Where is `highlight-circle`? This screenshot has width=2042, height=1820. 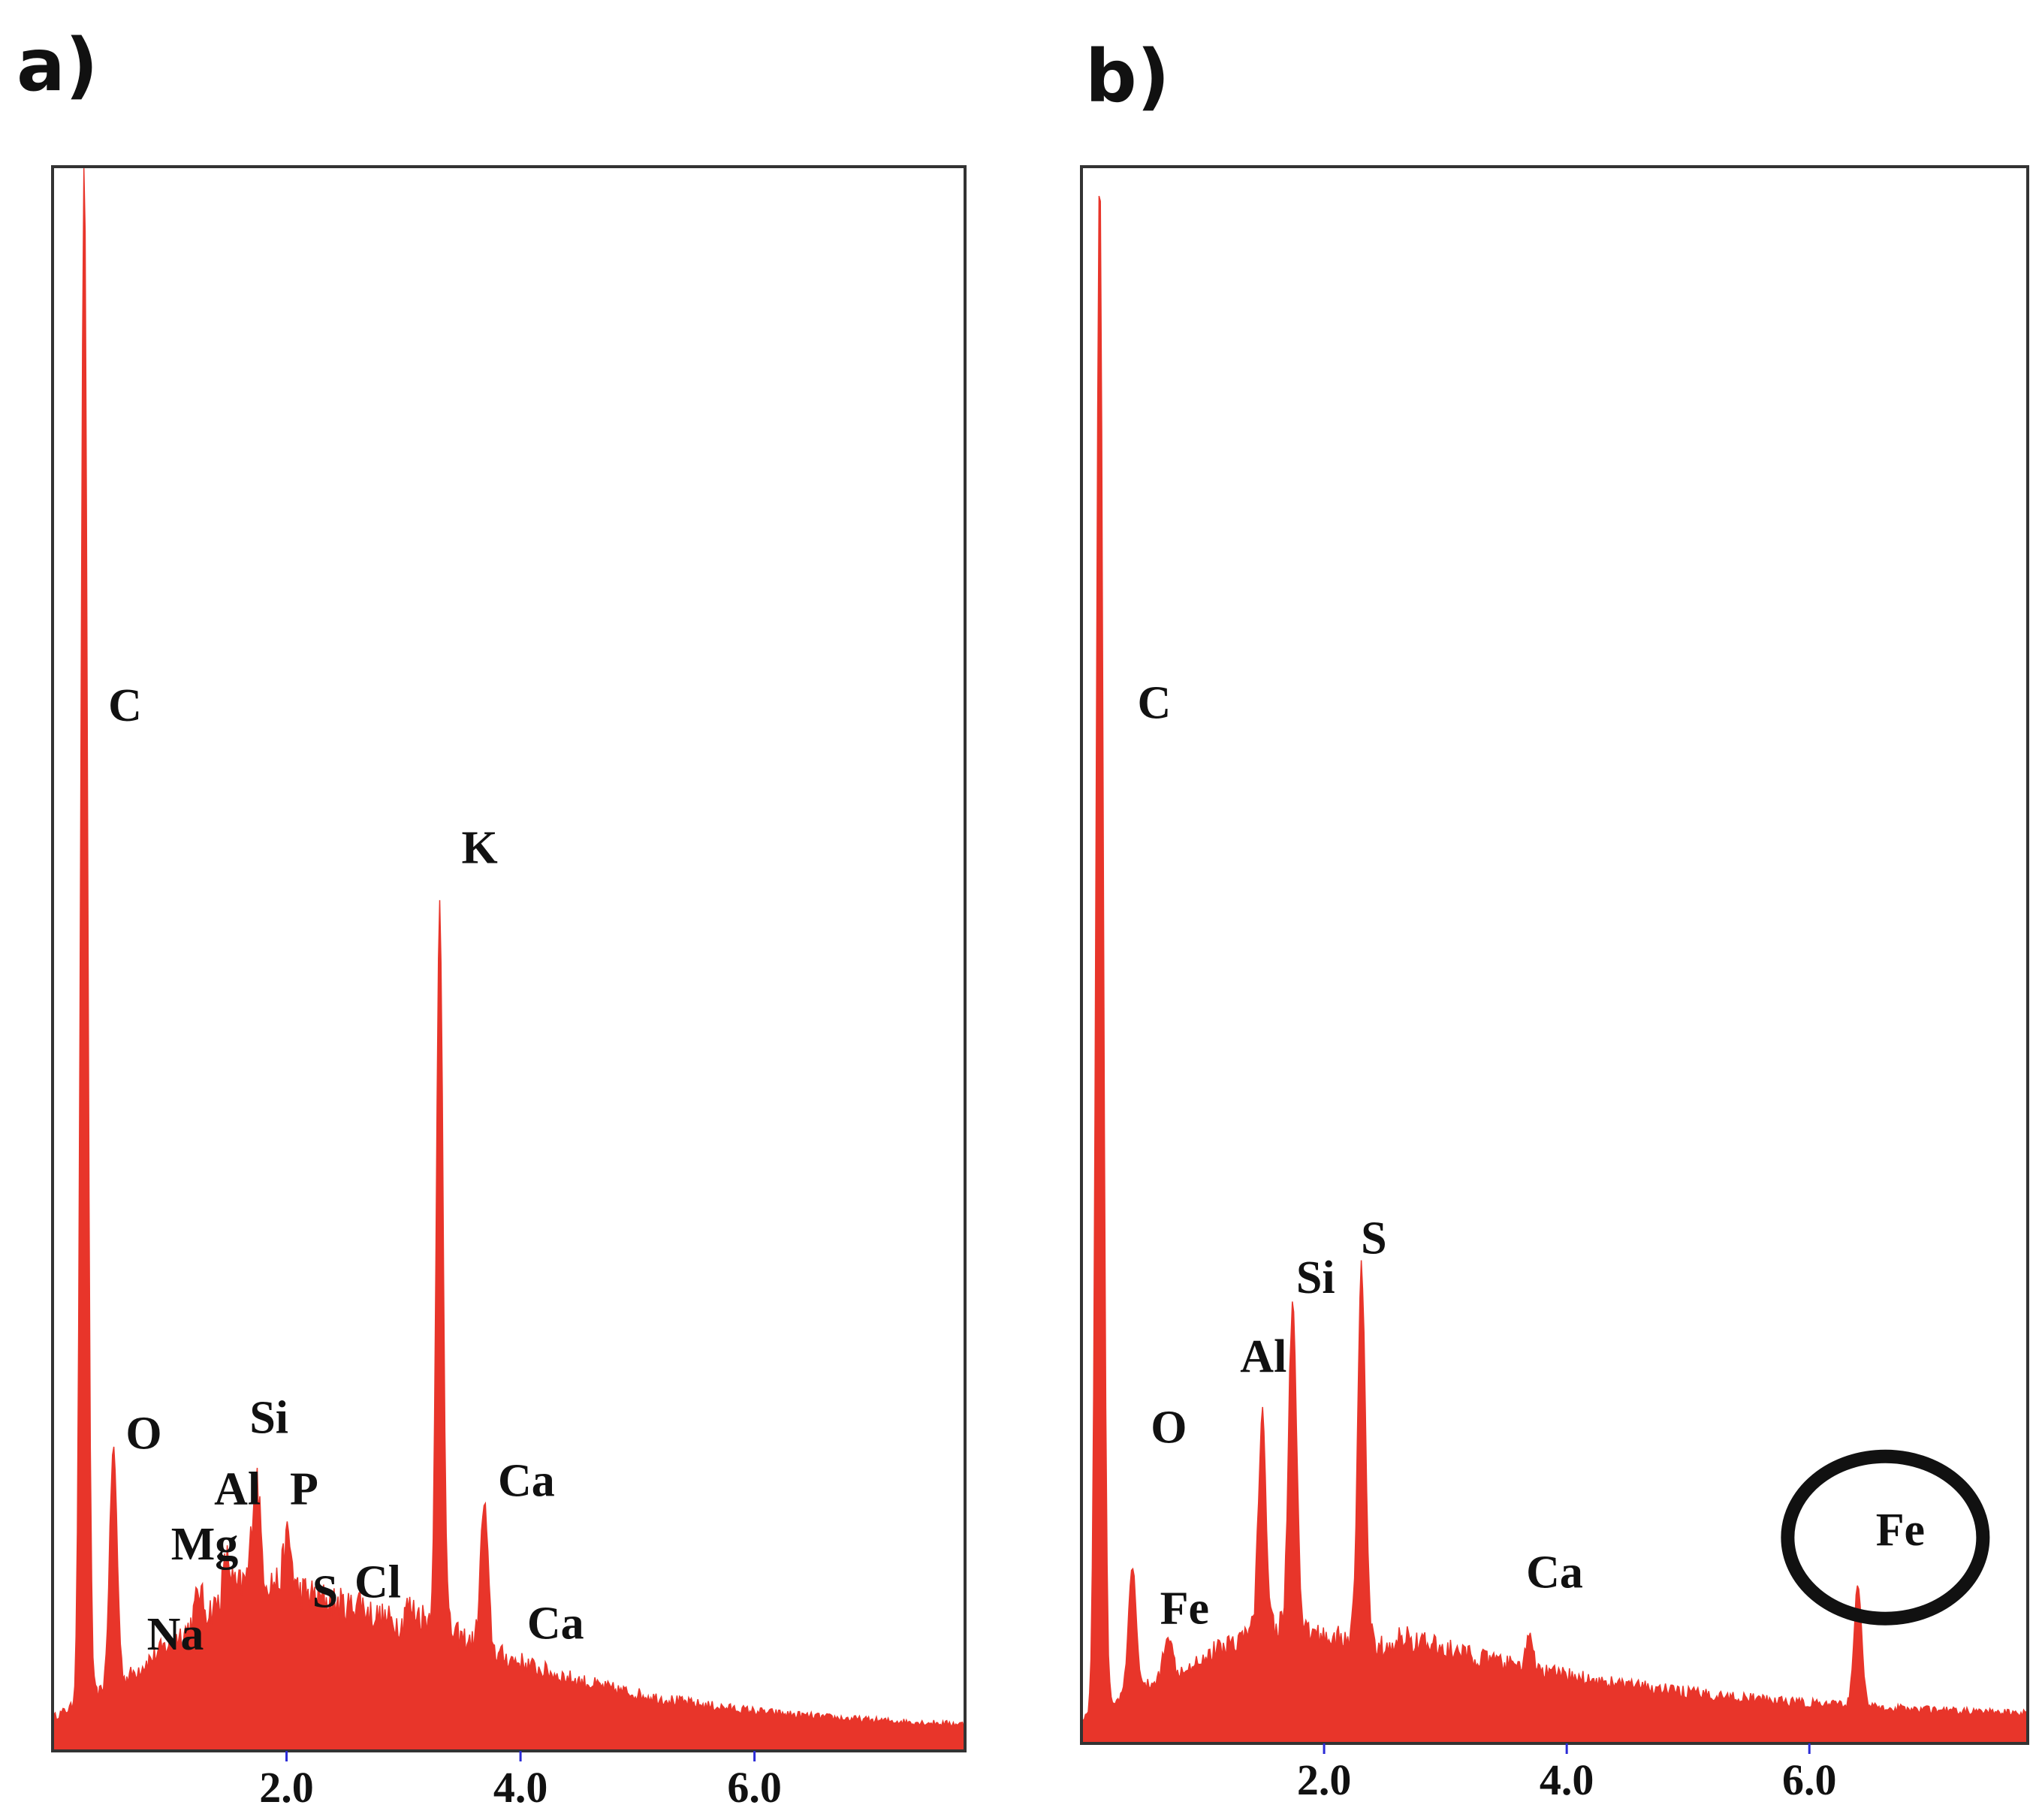 highlight-circle is located at coordinates (1885, 1537).